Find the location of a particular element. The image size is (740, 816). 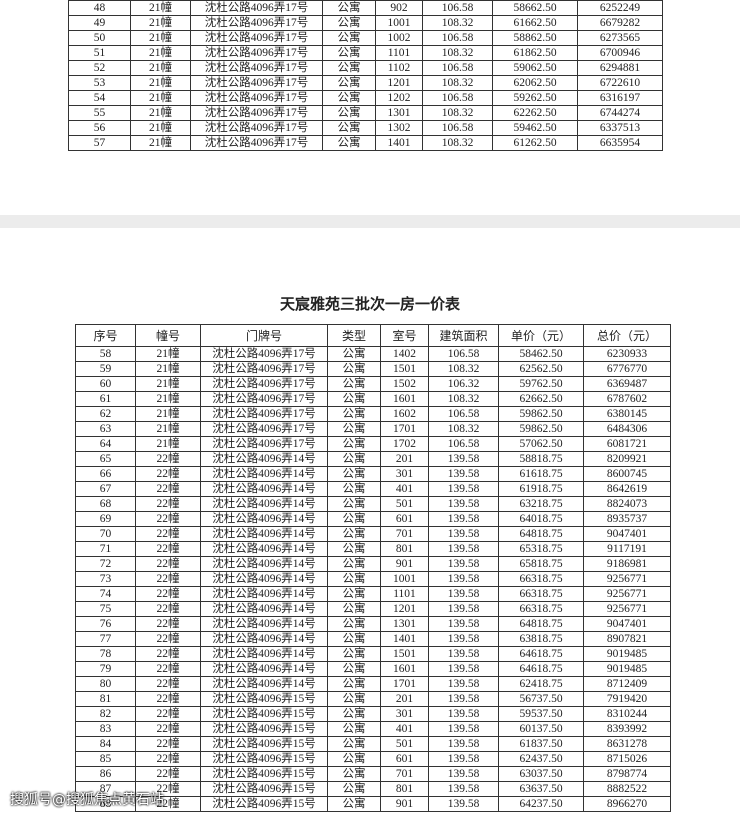

table-cell: 65818.75 is located at coordinates (541, 564).